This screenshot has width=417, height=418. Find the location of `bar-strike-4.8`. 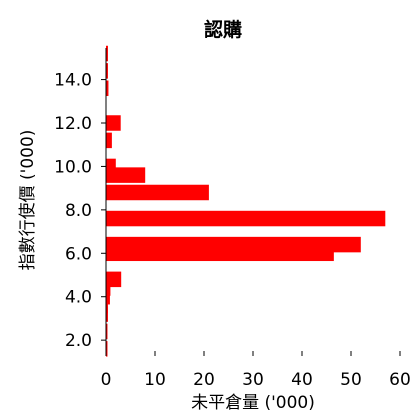

bar-strike-4.8 is located at coordinates (114, 279).